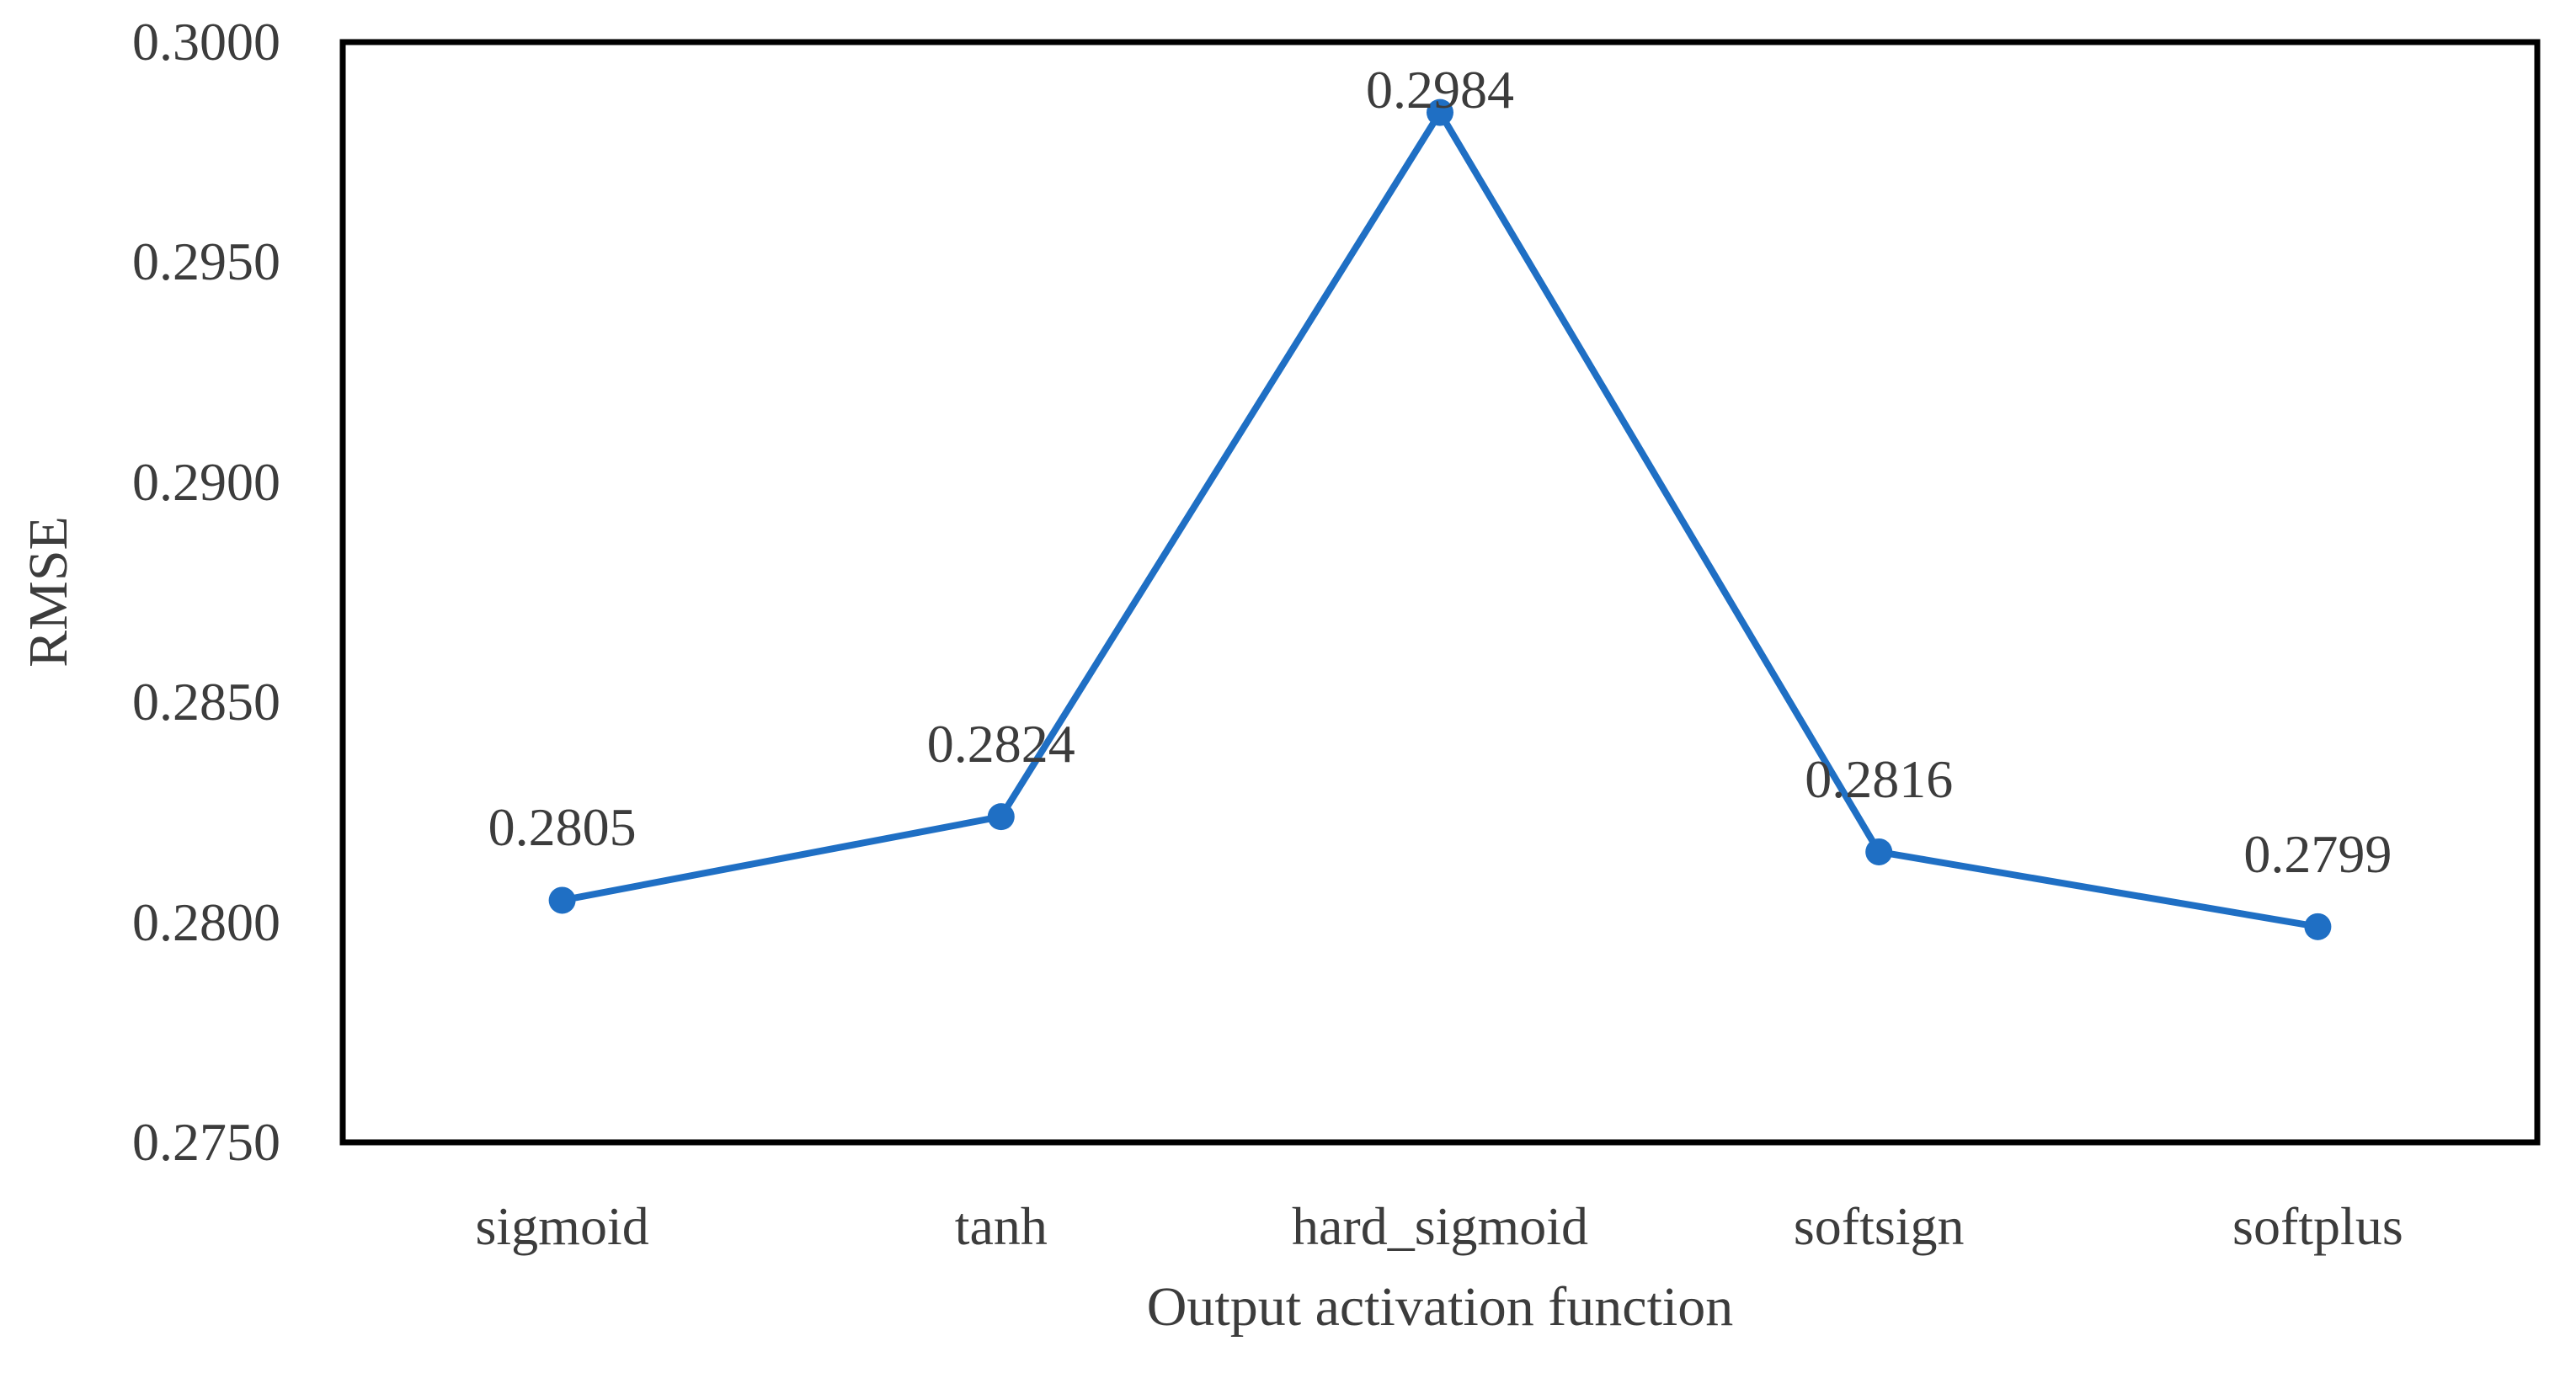 The width and height of the screenshot is (2576, 1373). What do you see at coordinates (562, 1226) in the screenshot?
I see `x-axis-tick-label: sigmoid` at bounding box center [562, 1226].